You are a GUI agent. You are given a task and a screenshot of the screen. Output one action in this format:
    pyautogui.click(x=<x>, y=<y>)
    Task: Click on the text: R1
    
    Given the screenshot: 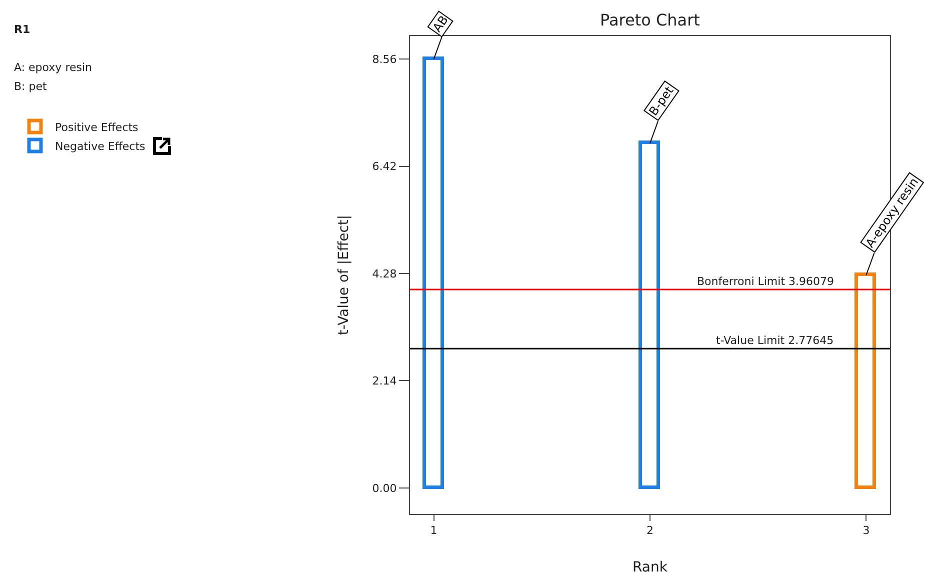 What is the action you would take?
    pyautogui.click(x=22, y=29)
    